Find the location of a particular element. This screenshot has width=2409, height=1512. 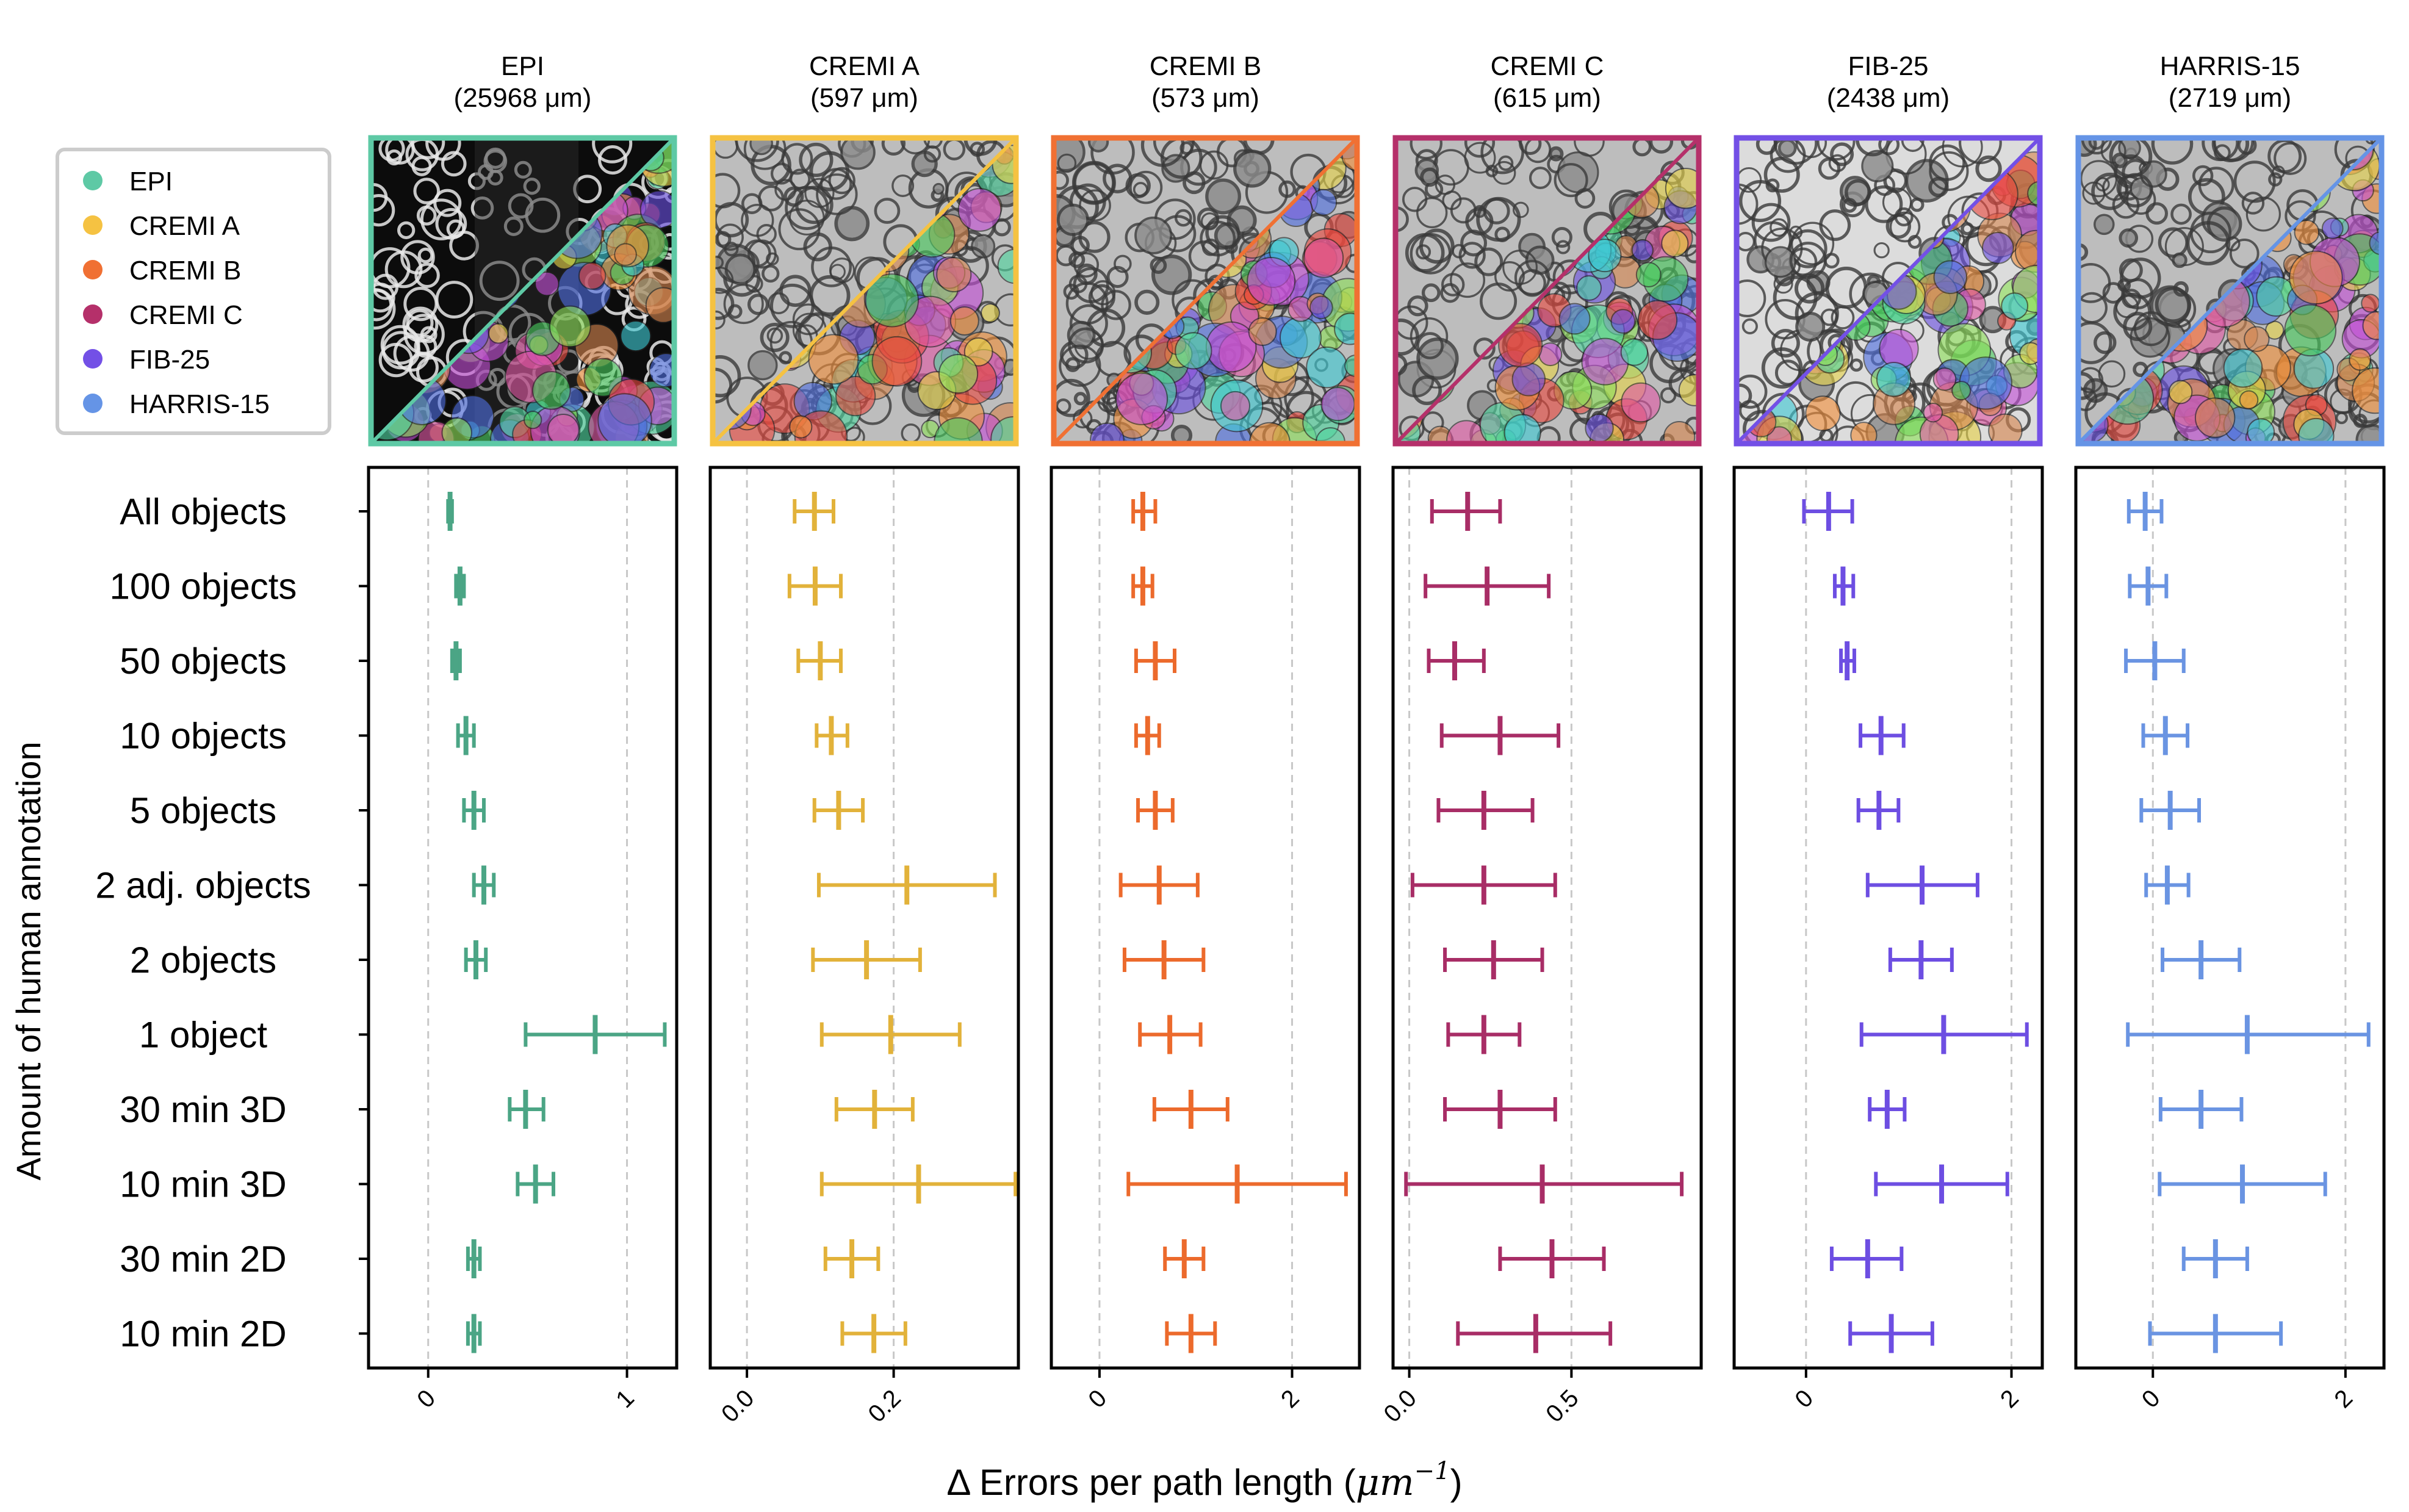

panel-subtitle: (2719 μm) is located at coordinates (2230, 98).